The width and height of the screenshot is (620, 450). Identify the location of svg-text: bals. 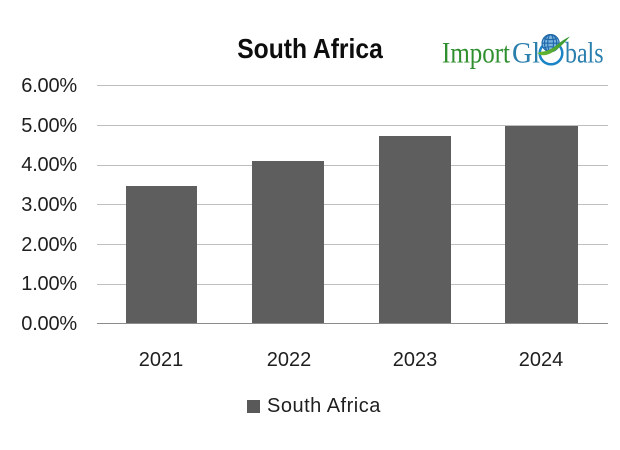
(584, 53).